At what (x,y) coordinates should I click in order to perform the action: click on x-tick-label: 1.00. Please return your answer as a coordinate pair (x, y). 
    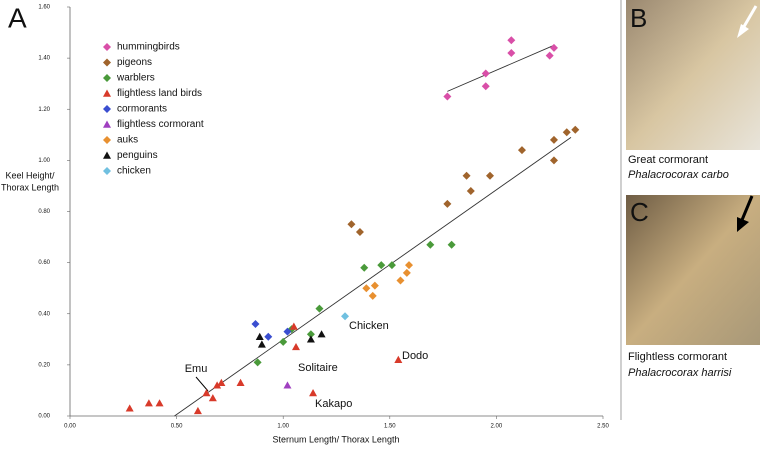
    Looking at the image, I should click on (283, 427).